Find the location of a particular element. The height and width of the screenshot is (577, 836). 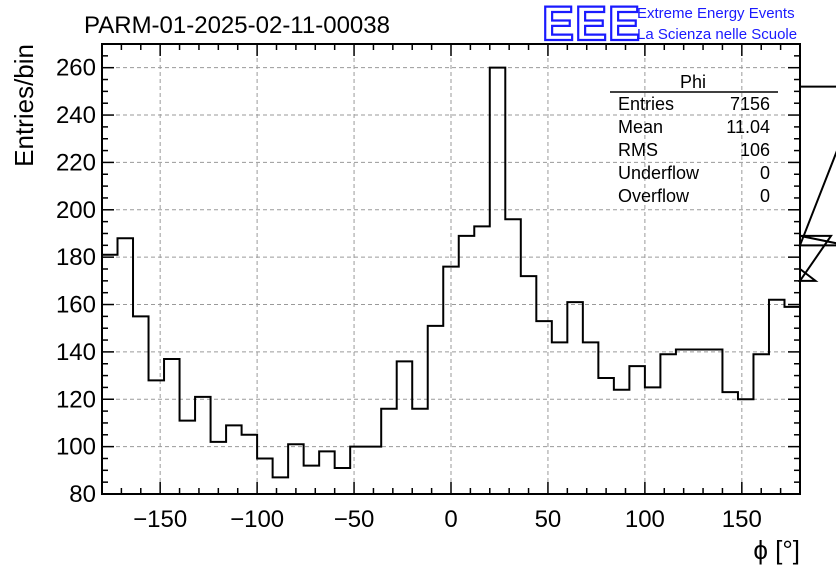

x-tick-label: −150 is located at coordinates (160, 519).